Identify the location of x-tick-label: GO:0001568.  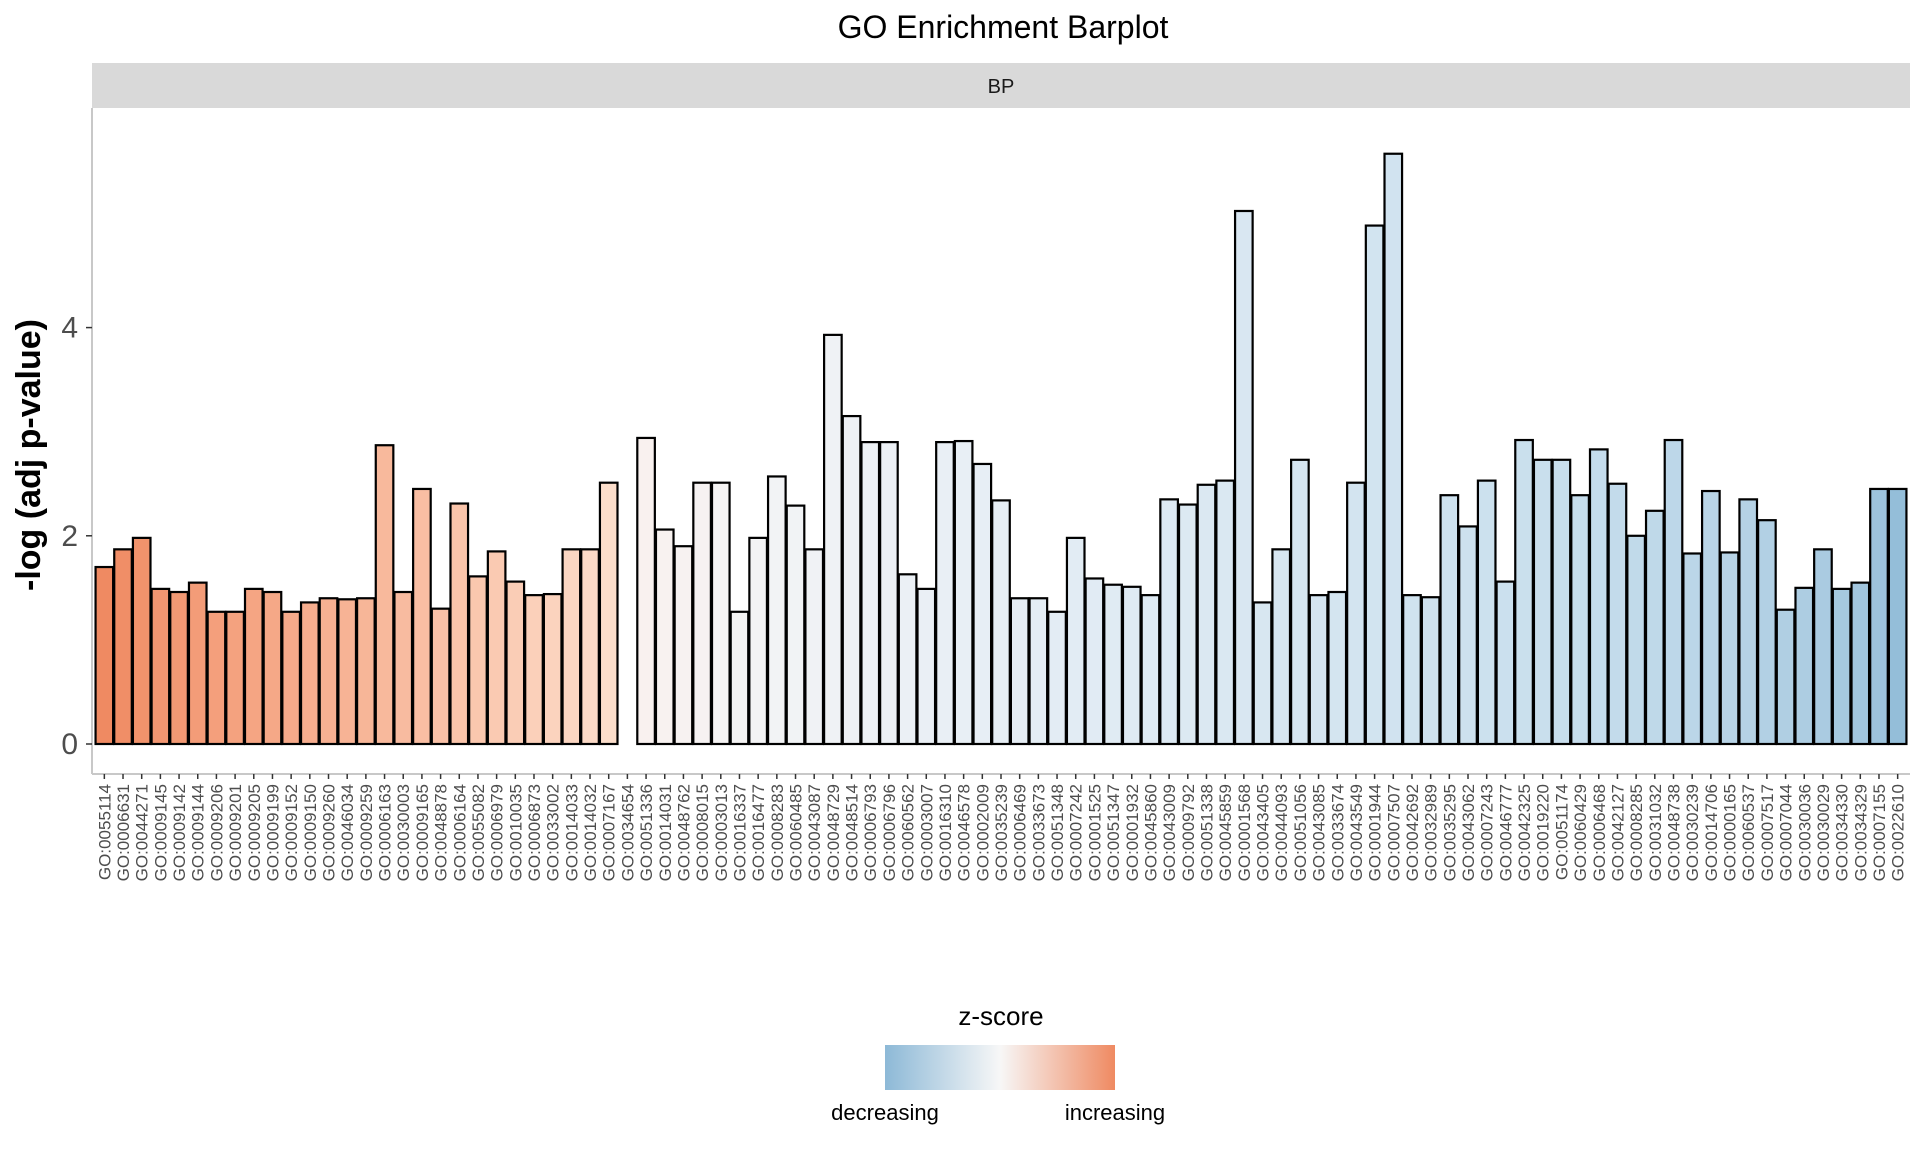
(1244, 832).